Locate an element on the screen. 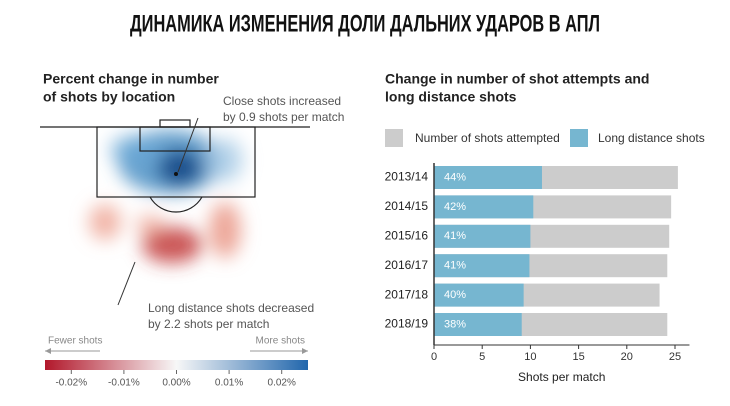  colorbar is located at coordinates (176, 365).